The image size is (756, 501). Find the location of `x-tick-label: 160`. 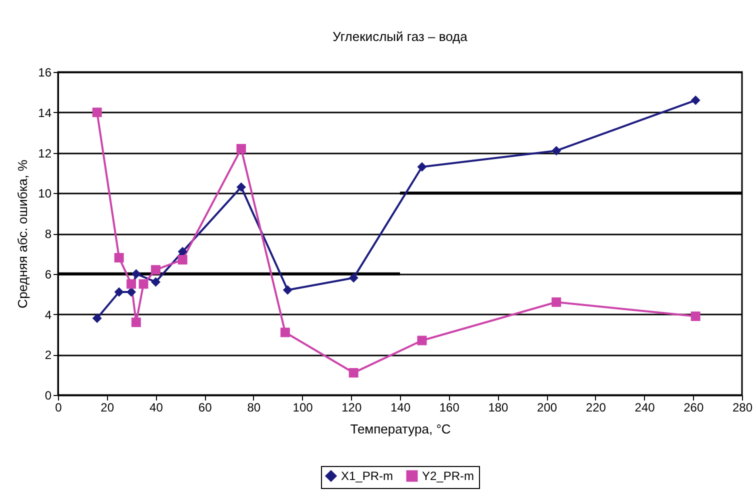

x-tick-label: 160 is located at coordinates (449, 407).